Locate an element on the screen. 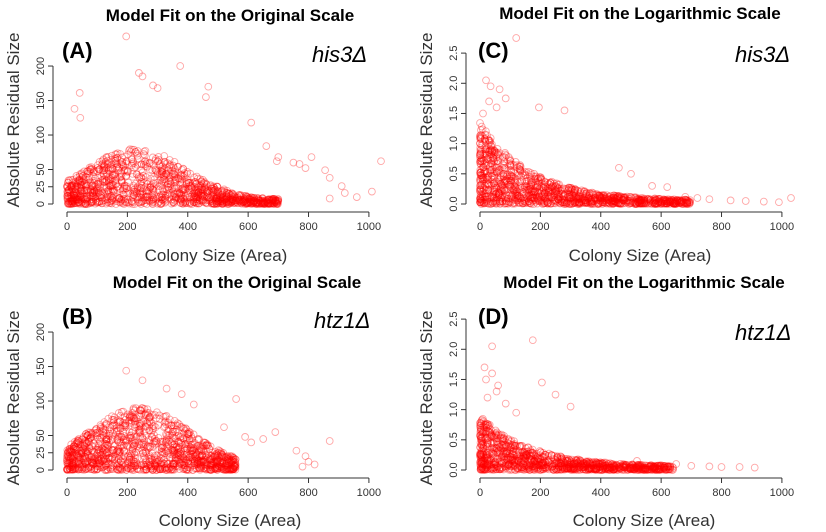  y-tick-label: 0 is located at coordinates (41, 204).